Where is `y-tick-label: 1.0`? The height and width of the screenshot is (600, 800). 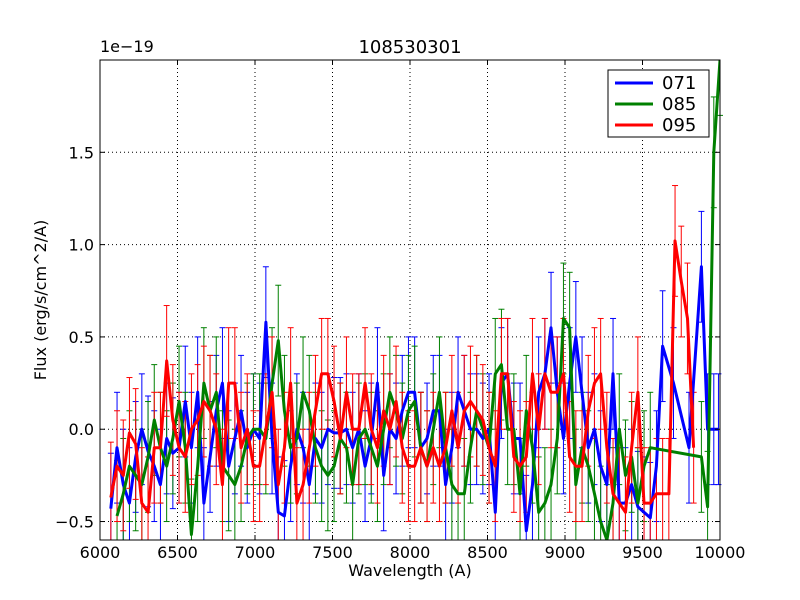 y-tick-label: 1.0 is located at coordinates (81, 245).